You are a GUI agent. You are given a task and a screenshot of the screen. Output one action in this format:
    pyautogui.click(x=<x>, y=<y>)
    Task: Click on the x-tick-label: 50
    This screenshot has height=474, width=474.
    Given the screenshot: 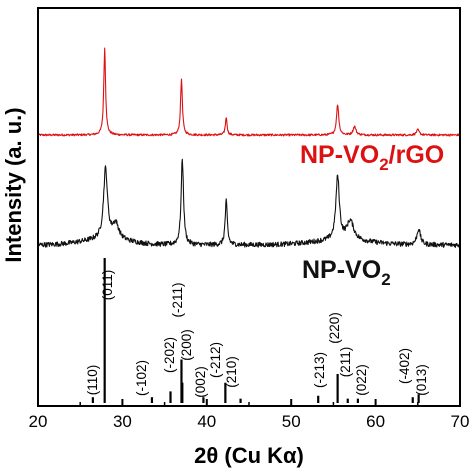 What is the action you would take?
    pyautogui.click(x=291, y=421)
    